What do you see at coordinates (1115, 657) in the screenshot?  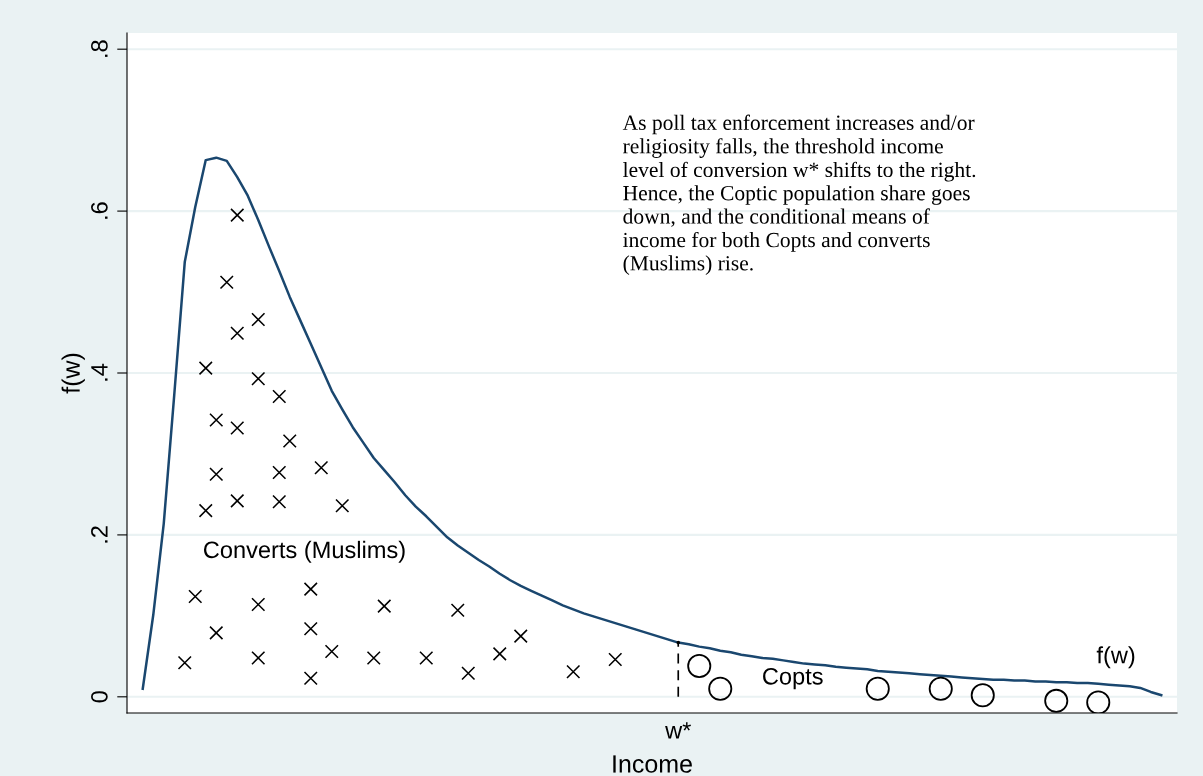 I see `annotation: f(w)` at bounding box center [1115, 657].